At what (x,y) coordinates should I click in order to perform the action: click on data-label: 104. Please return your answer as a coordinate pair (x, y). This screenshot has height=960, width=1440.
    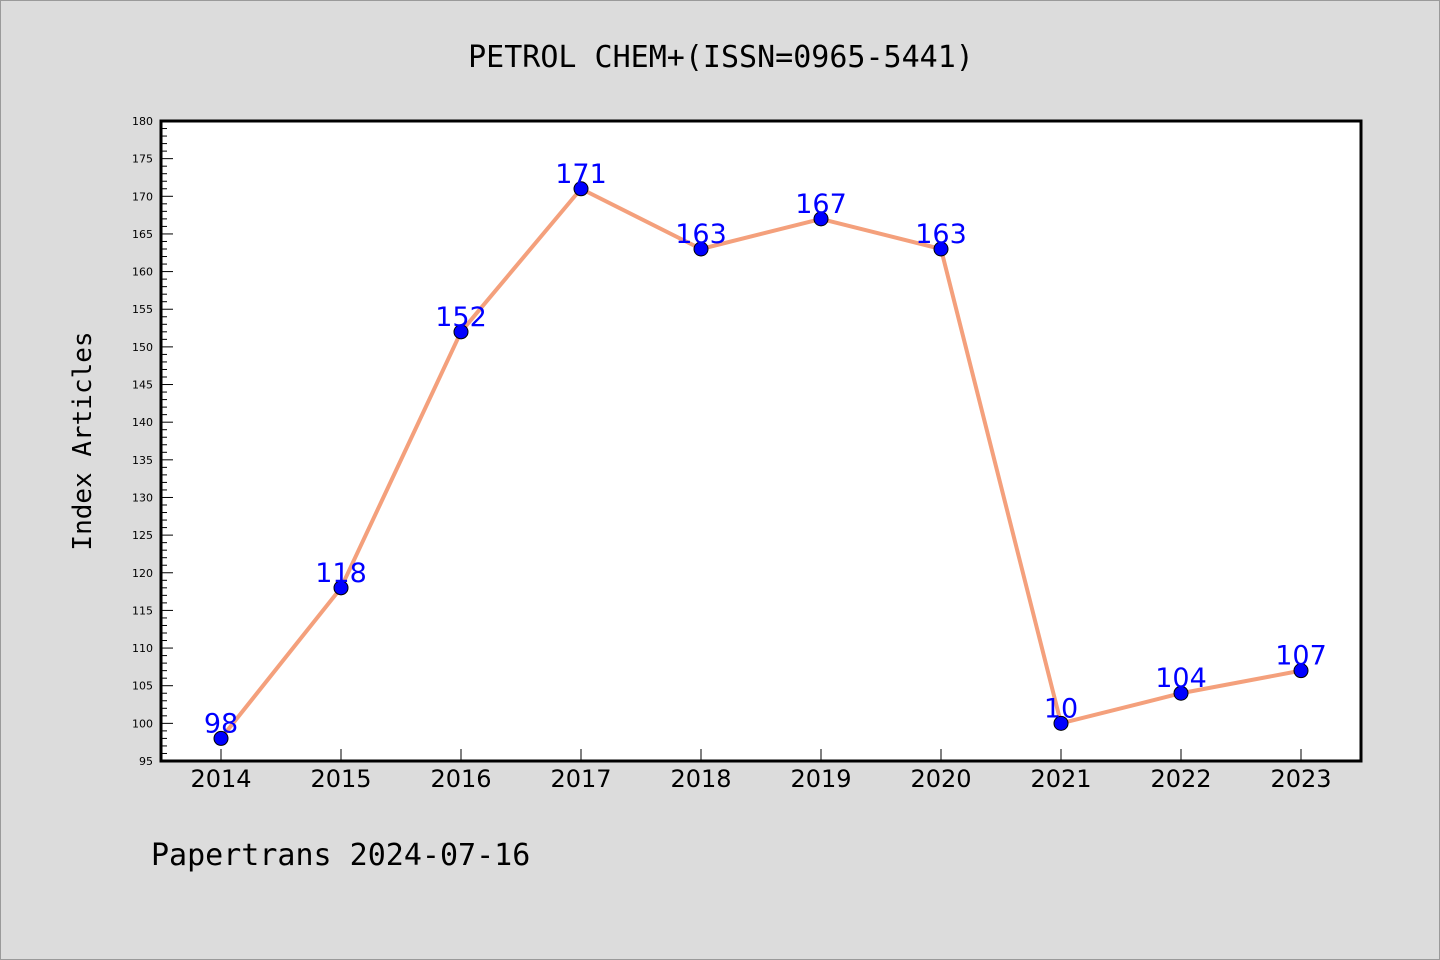
    Looking at the image, I should click on (1181, 678).